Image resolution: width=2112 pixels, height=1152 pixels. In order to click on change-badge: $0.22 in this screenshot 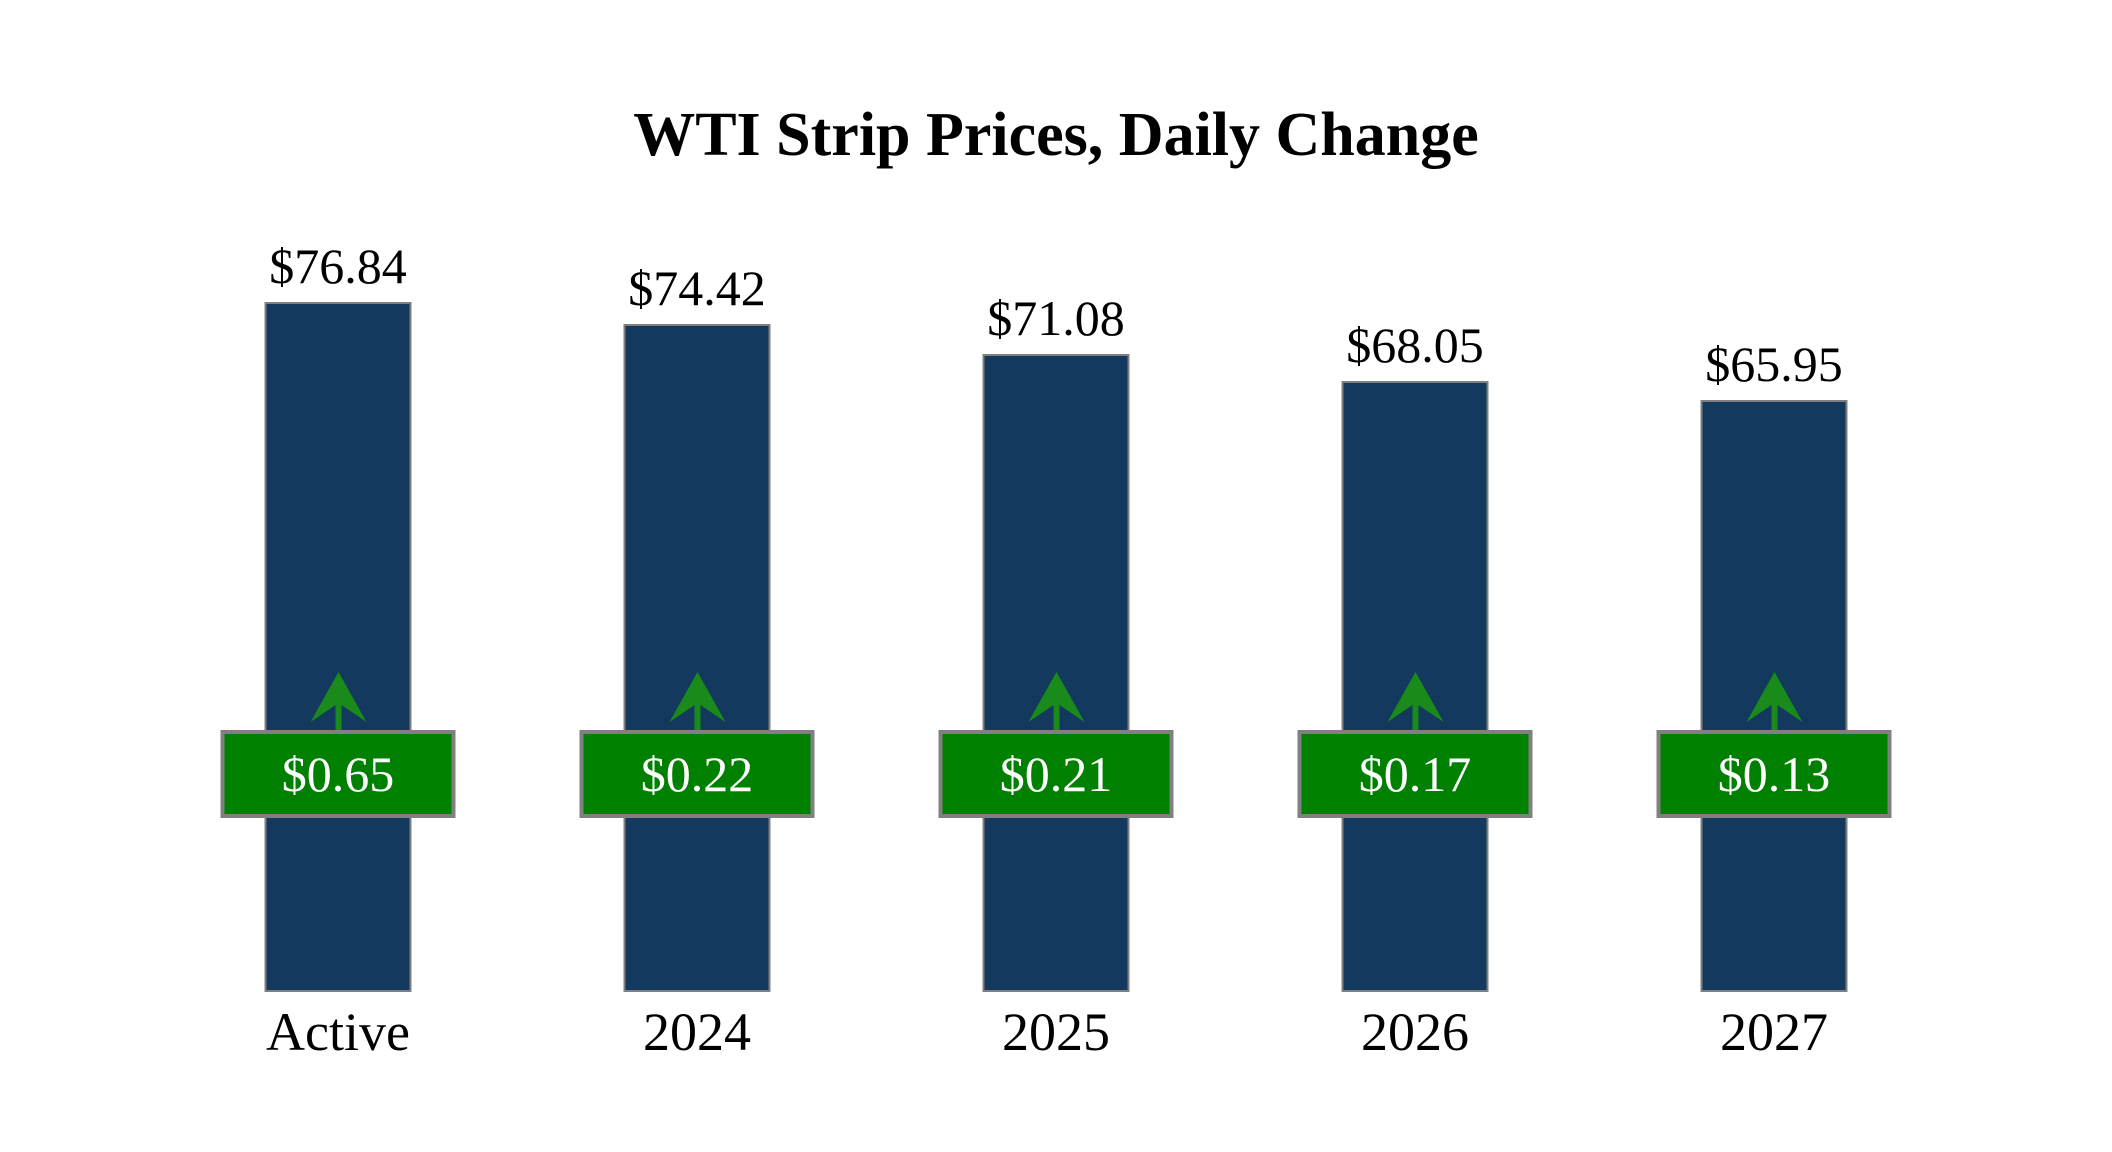, I will do `click(697, 774)`.